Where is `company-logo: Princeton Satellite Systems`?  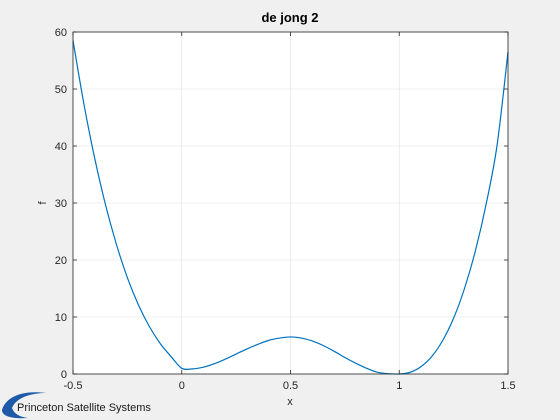 company-logo: Princeton Satellite Systems is located at coordinates (76, 405).